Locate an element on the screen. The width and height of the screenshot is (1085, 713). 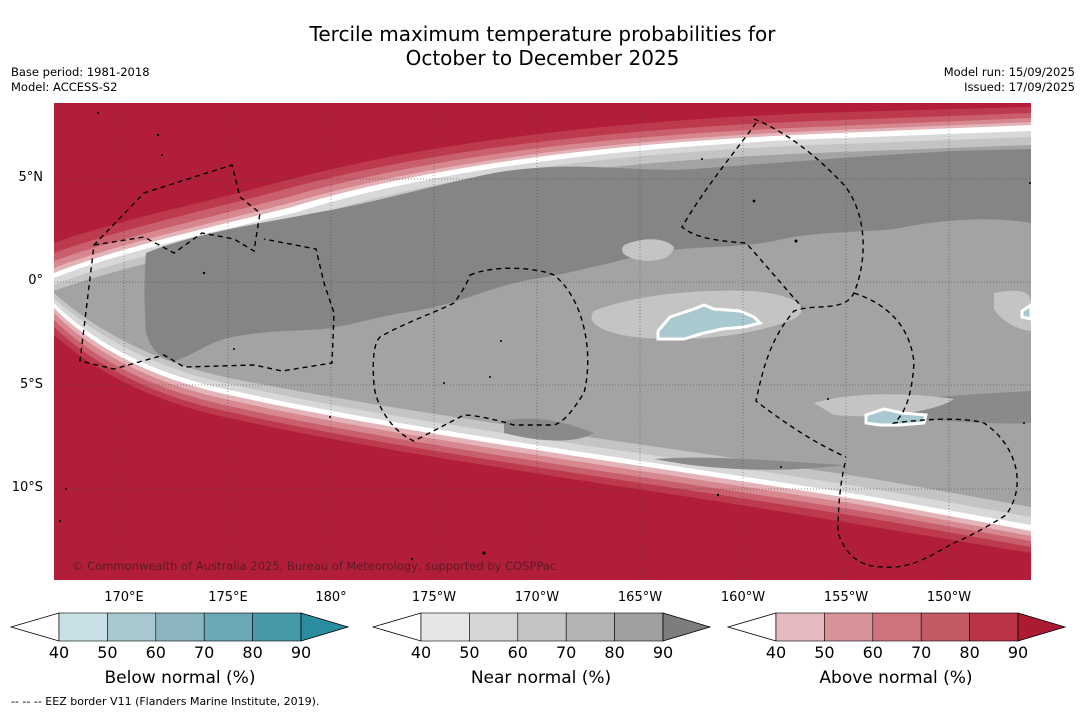
issued-date: Issued: 17/09/2025 is located at coordinates (1019, 87).